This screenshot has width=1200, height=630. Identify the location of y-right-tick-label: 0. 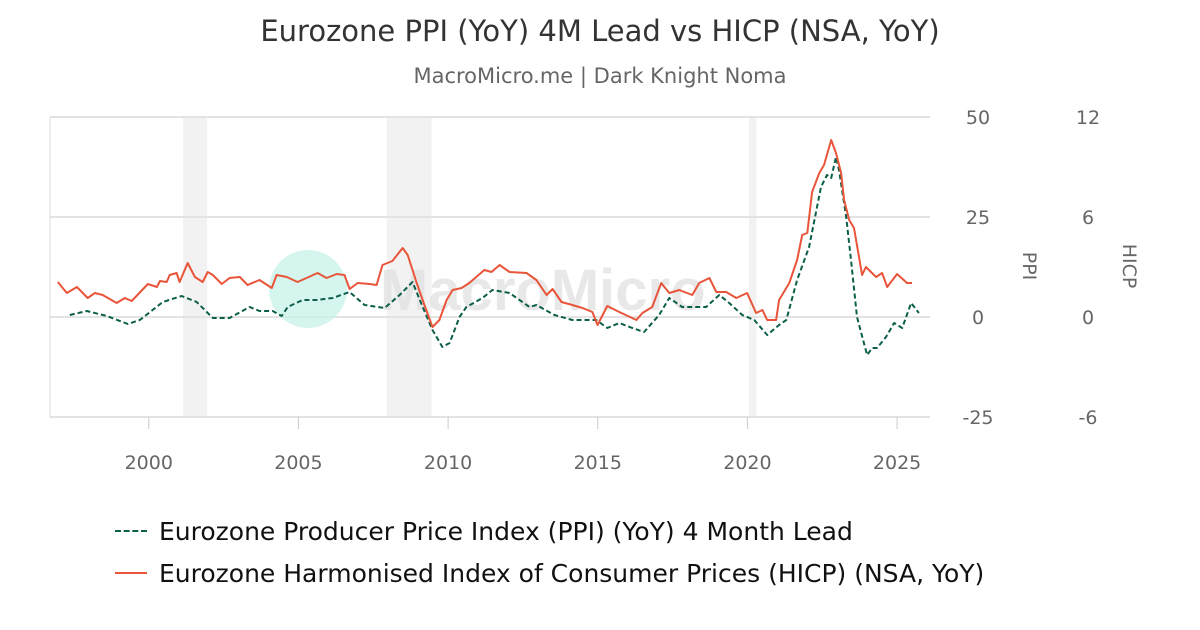
(1088, 318).